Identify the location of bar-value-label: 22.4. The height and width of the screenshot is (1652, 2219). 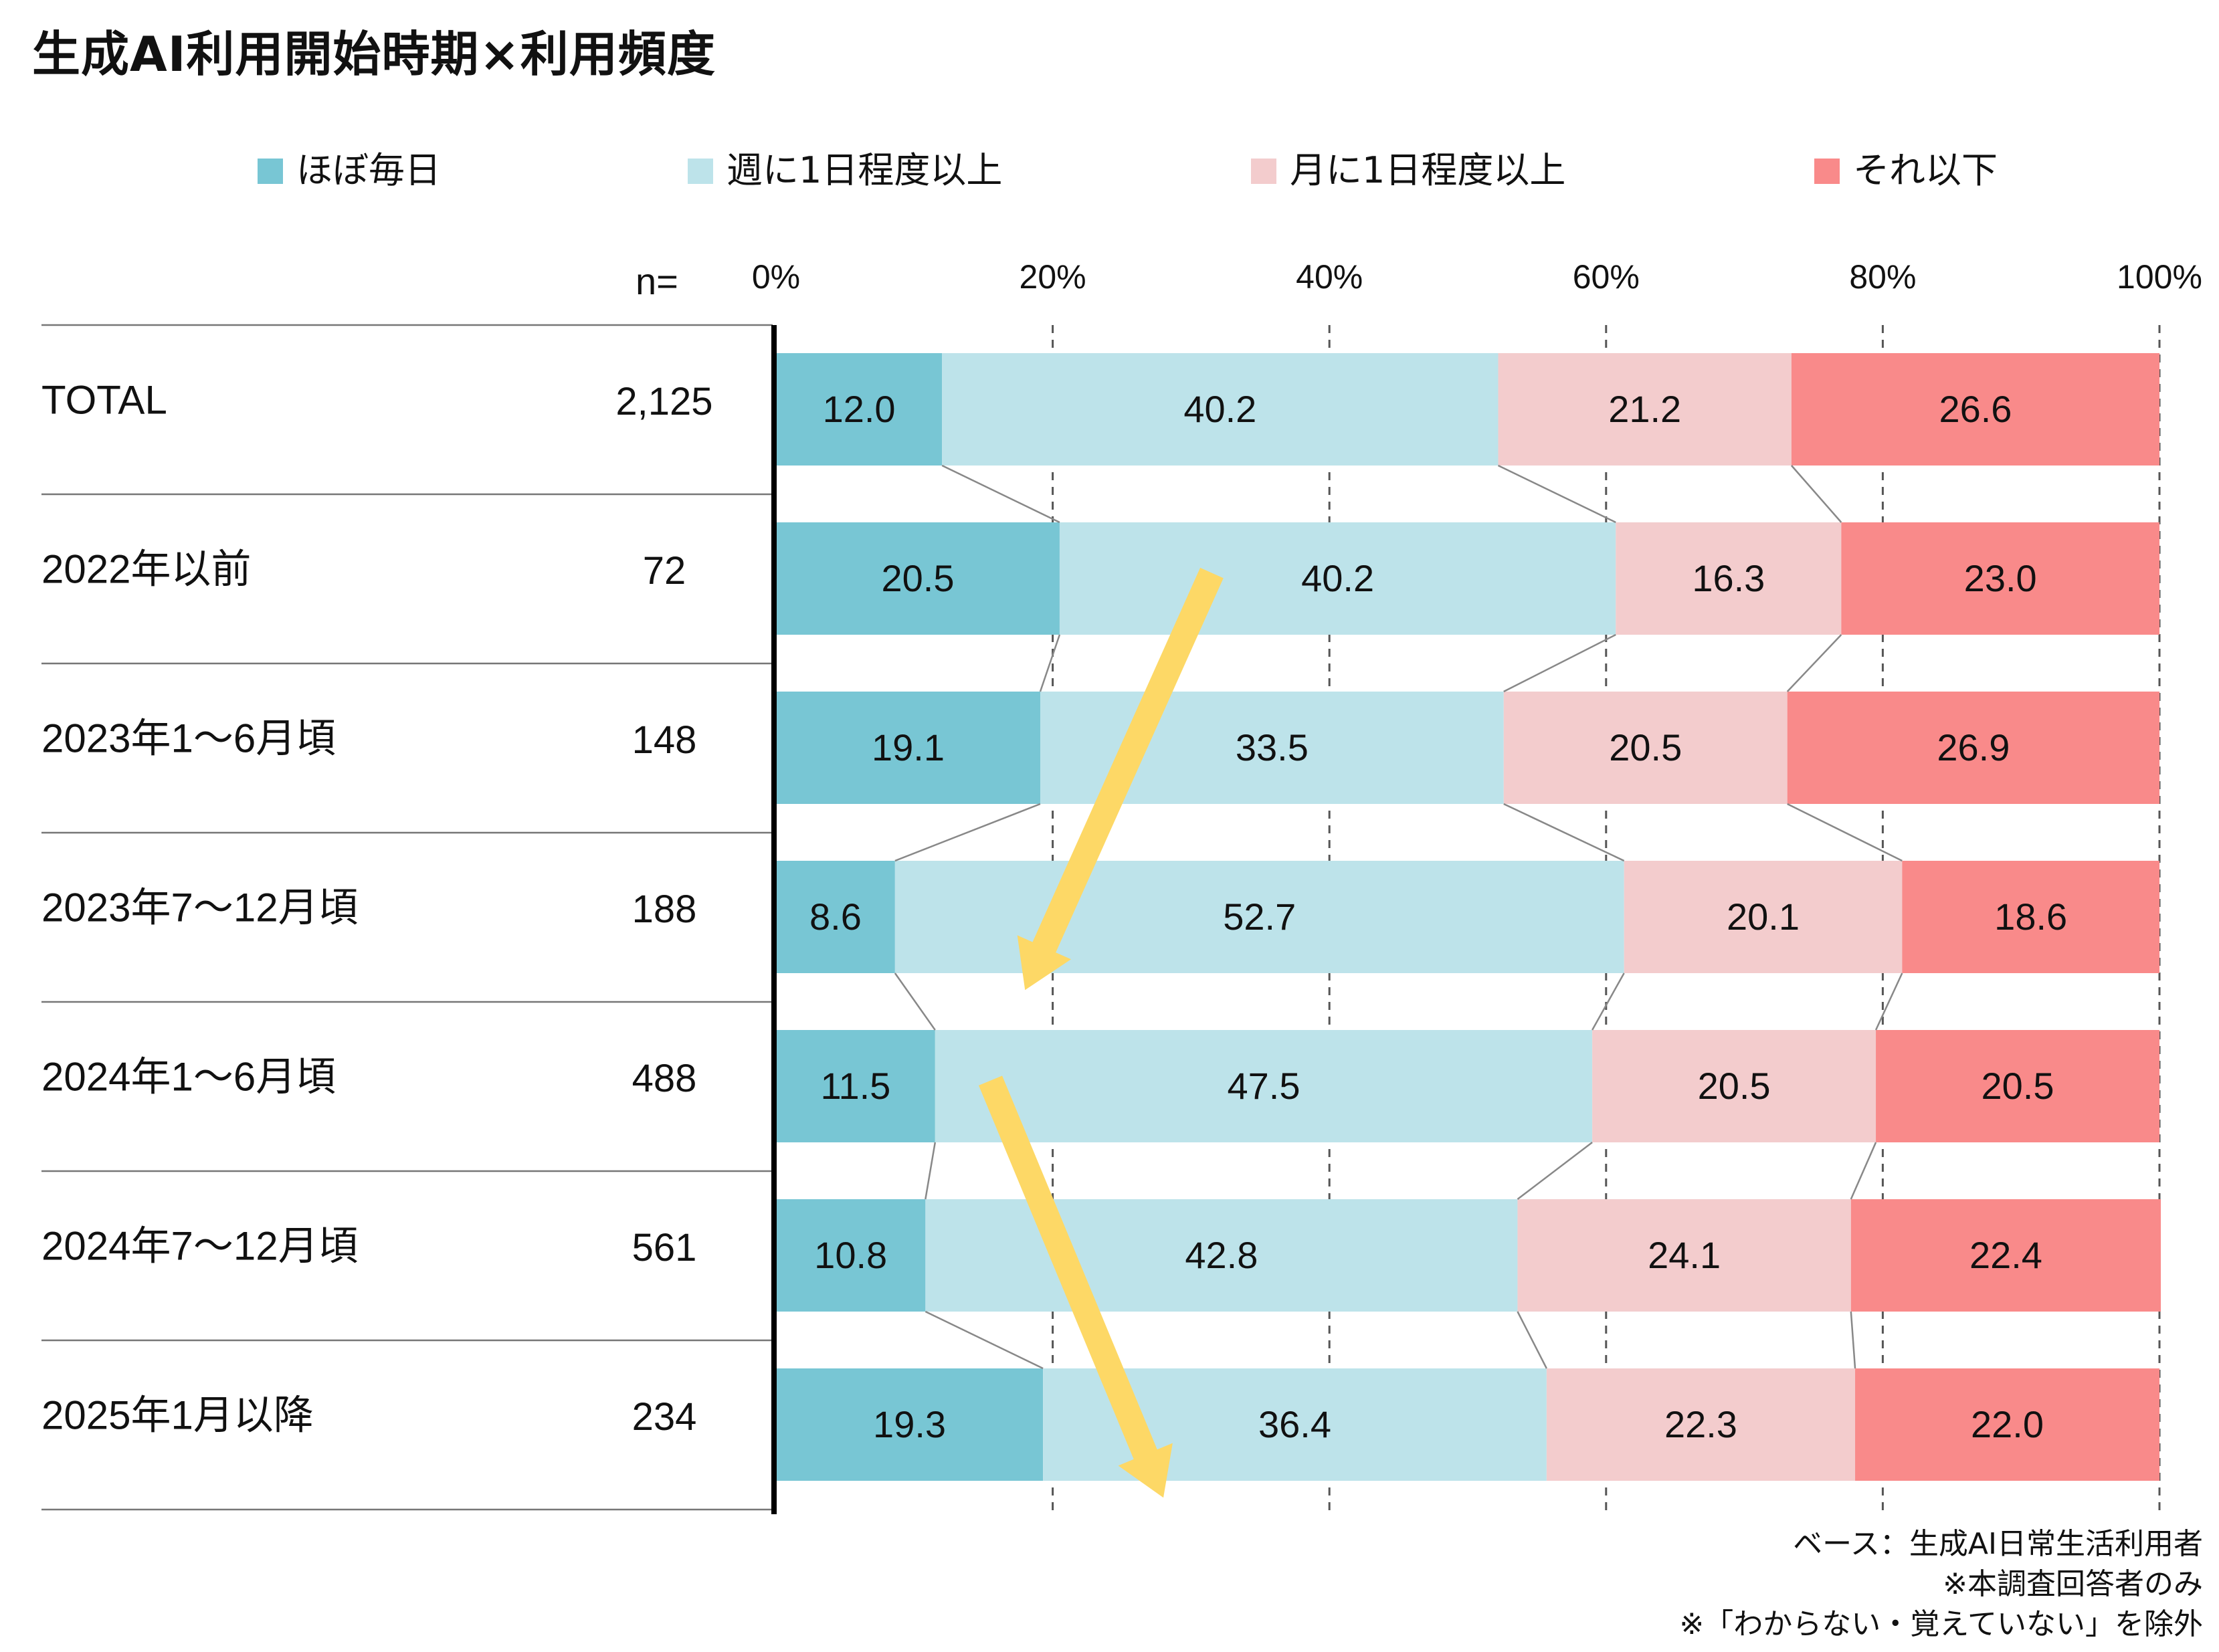
(2006, 1255).